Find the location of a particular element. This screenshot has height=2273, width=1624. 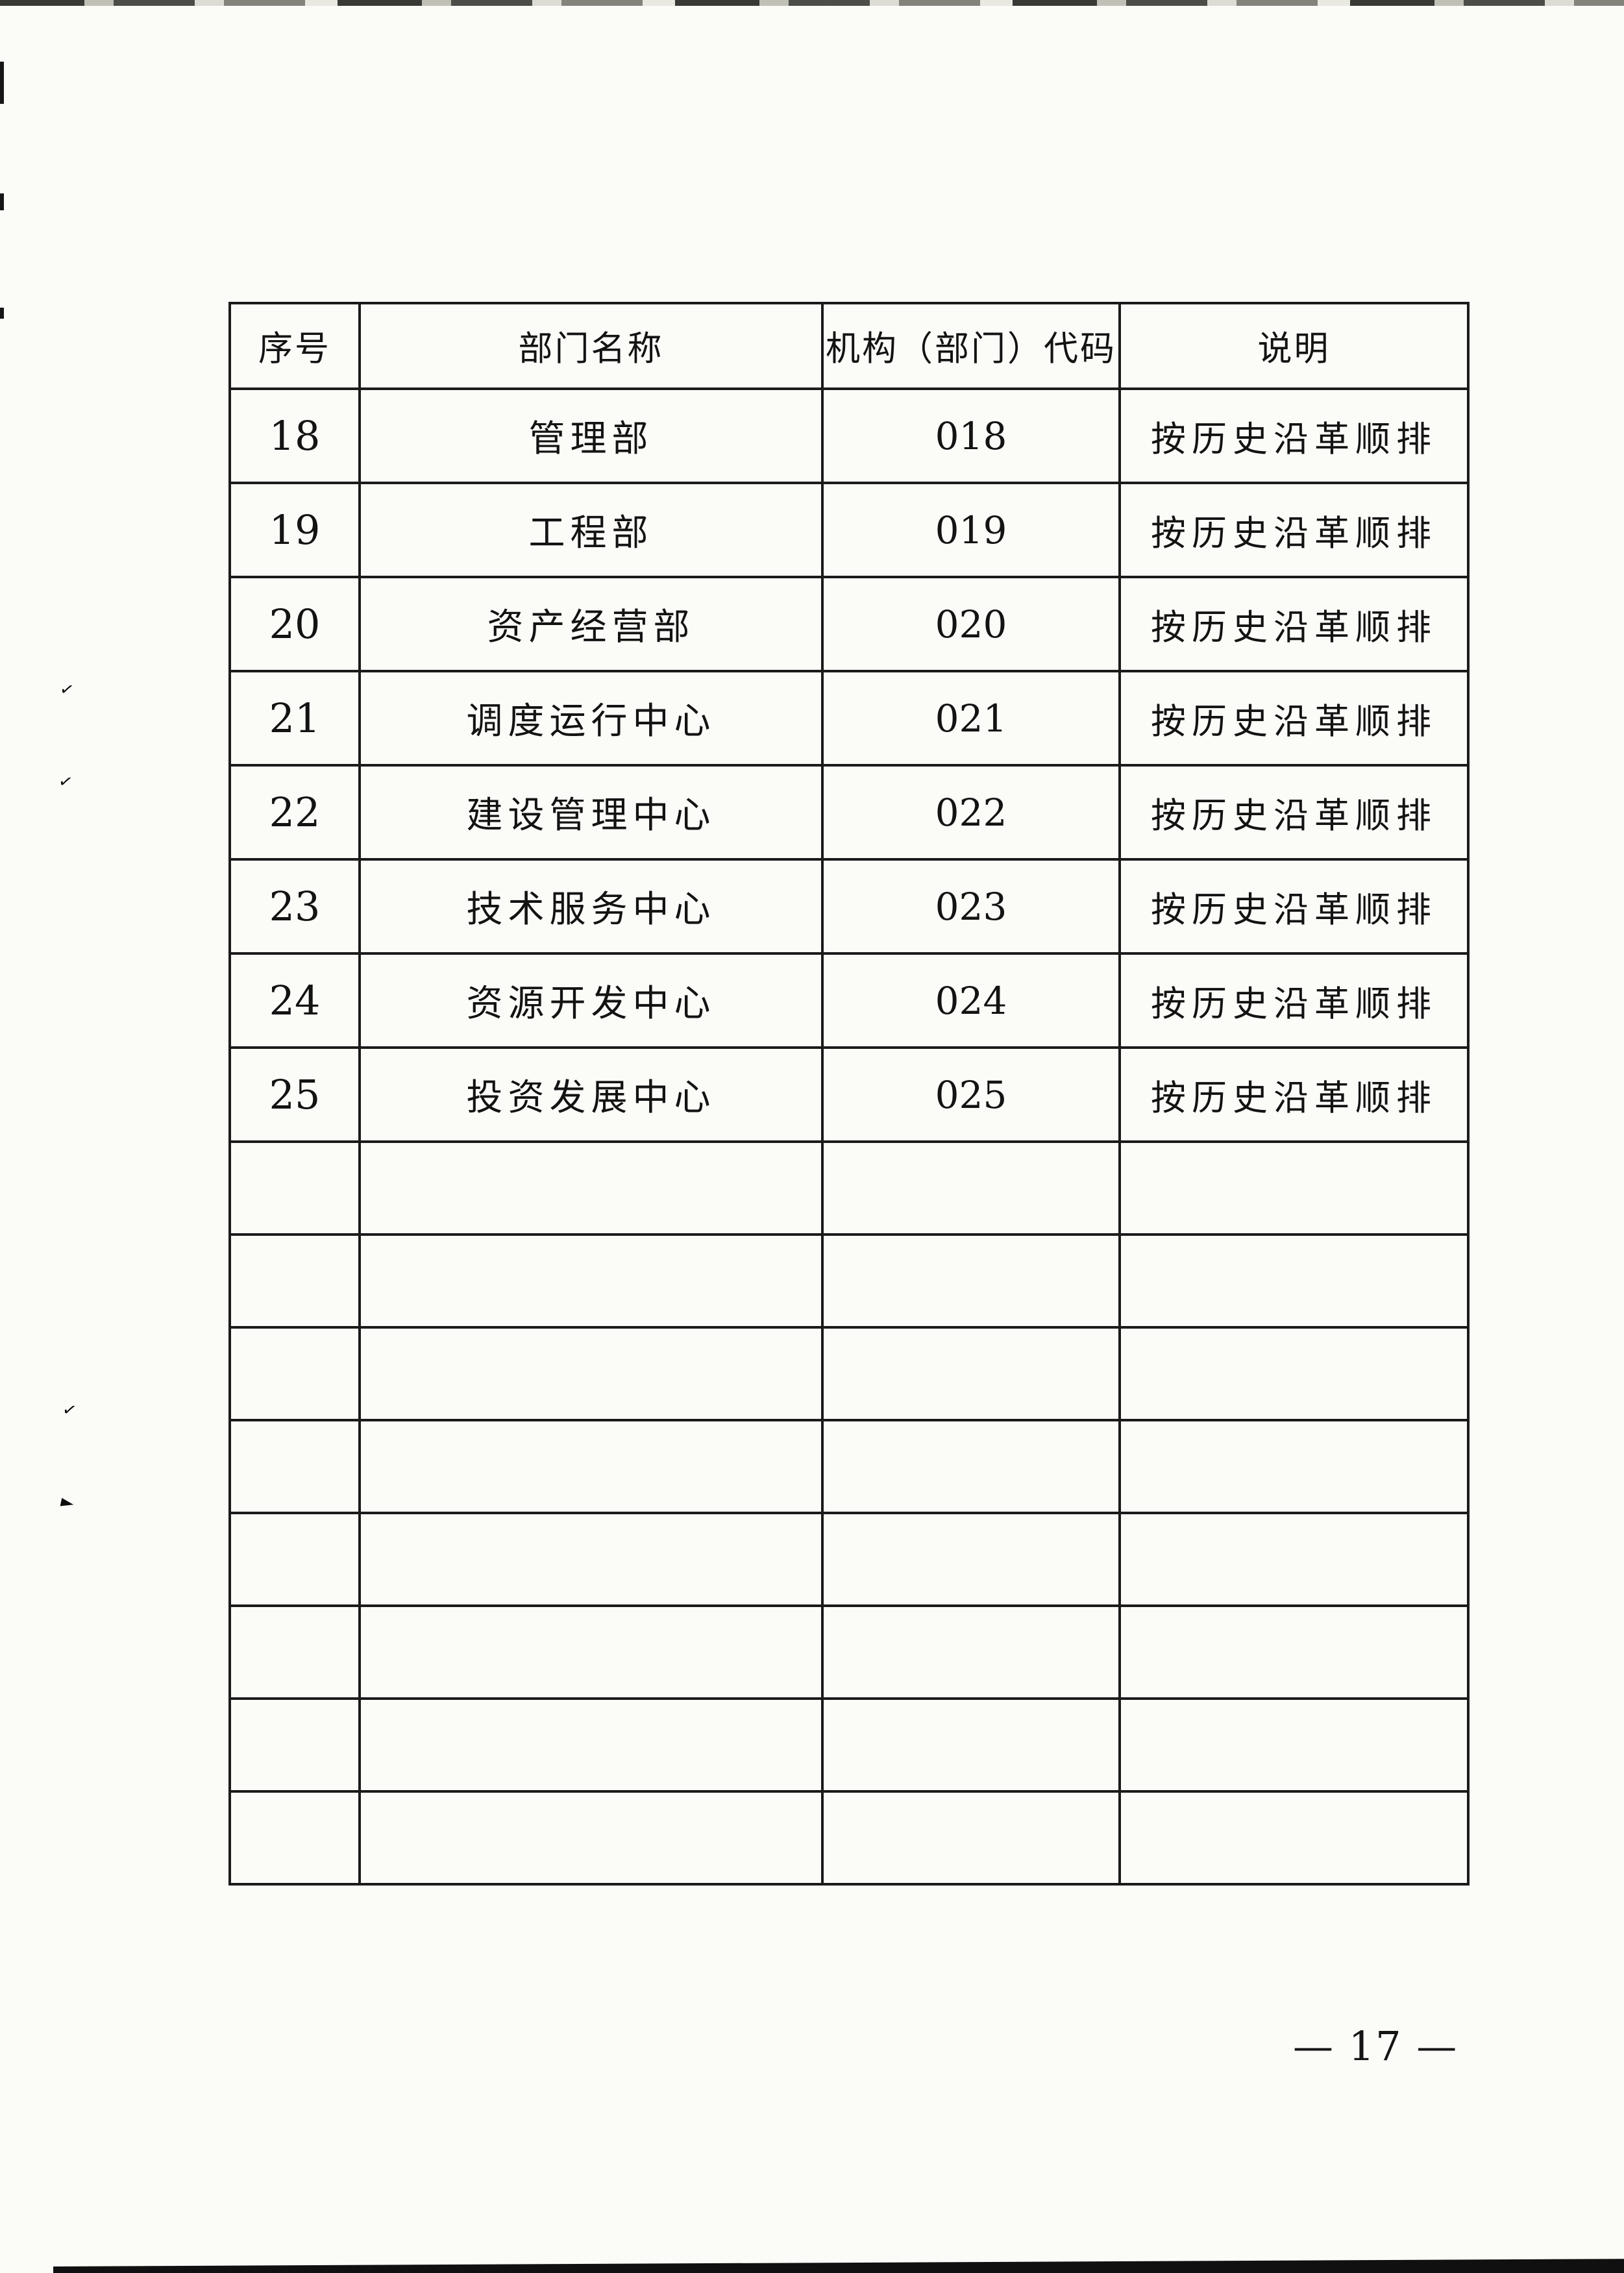

scan-bottom-edge-artifact is located at coordinates (838, 2266).